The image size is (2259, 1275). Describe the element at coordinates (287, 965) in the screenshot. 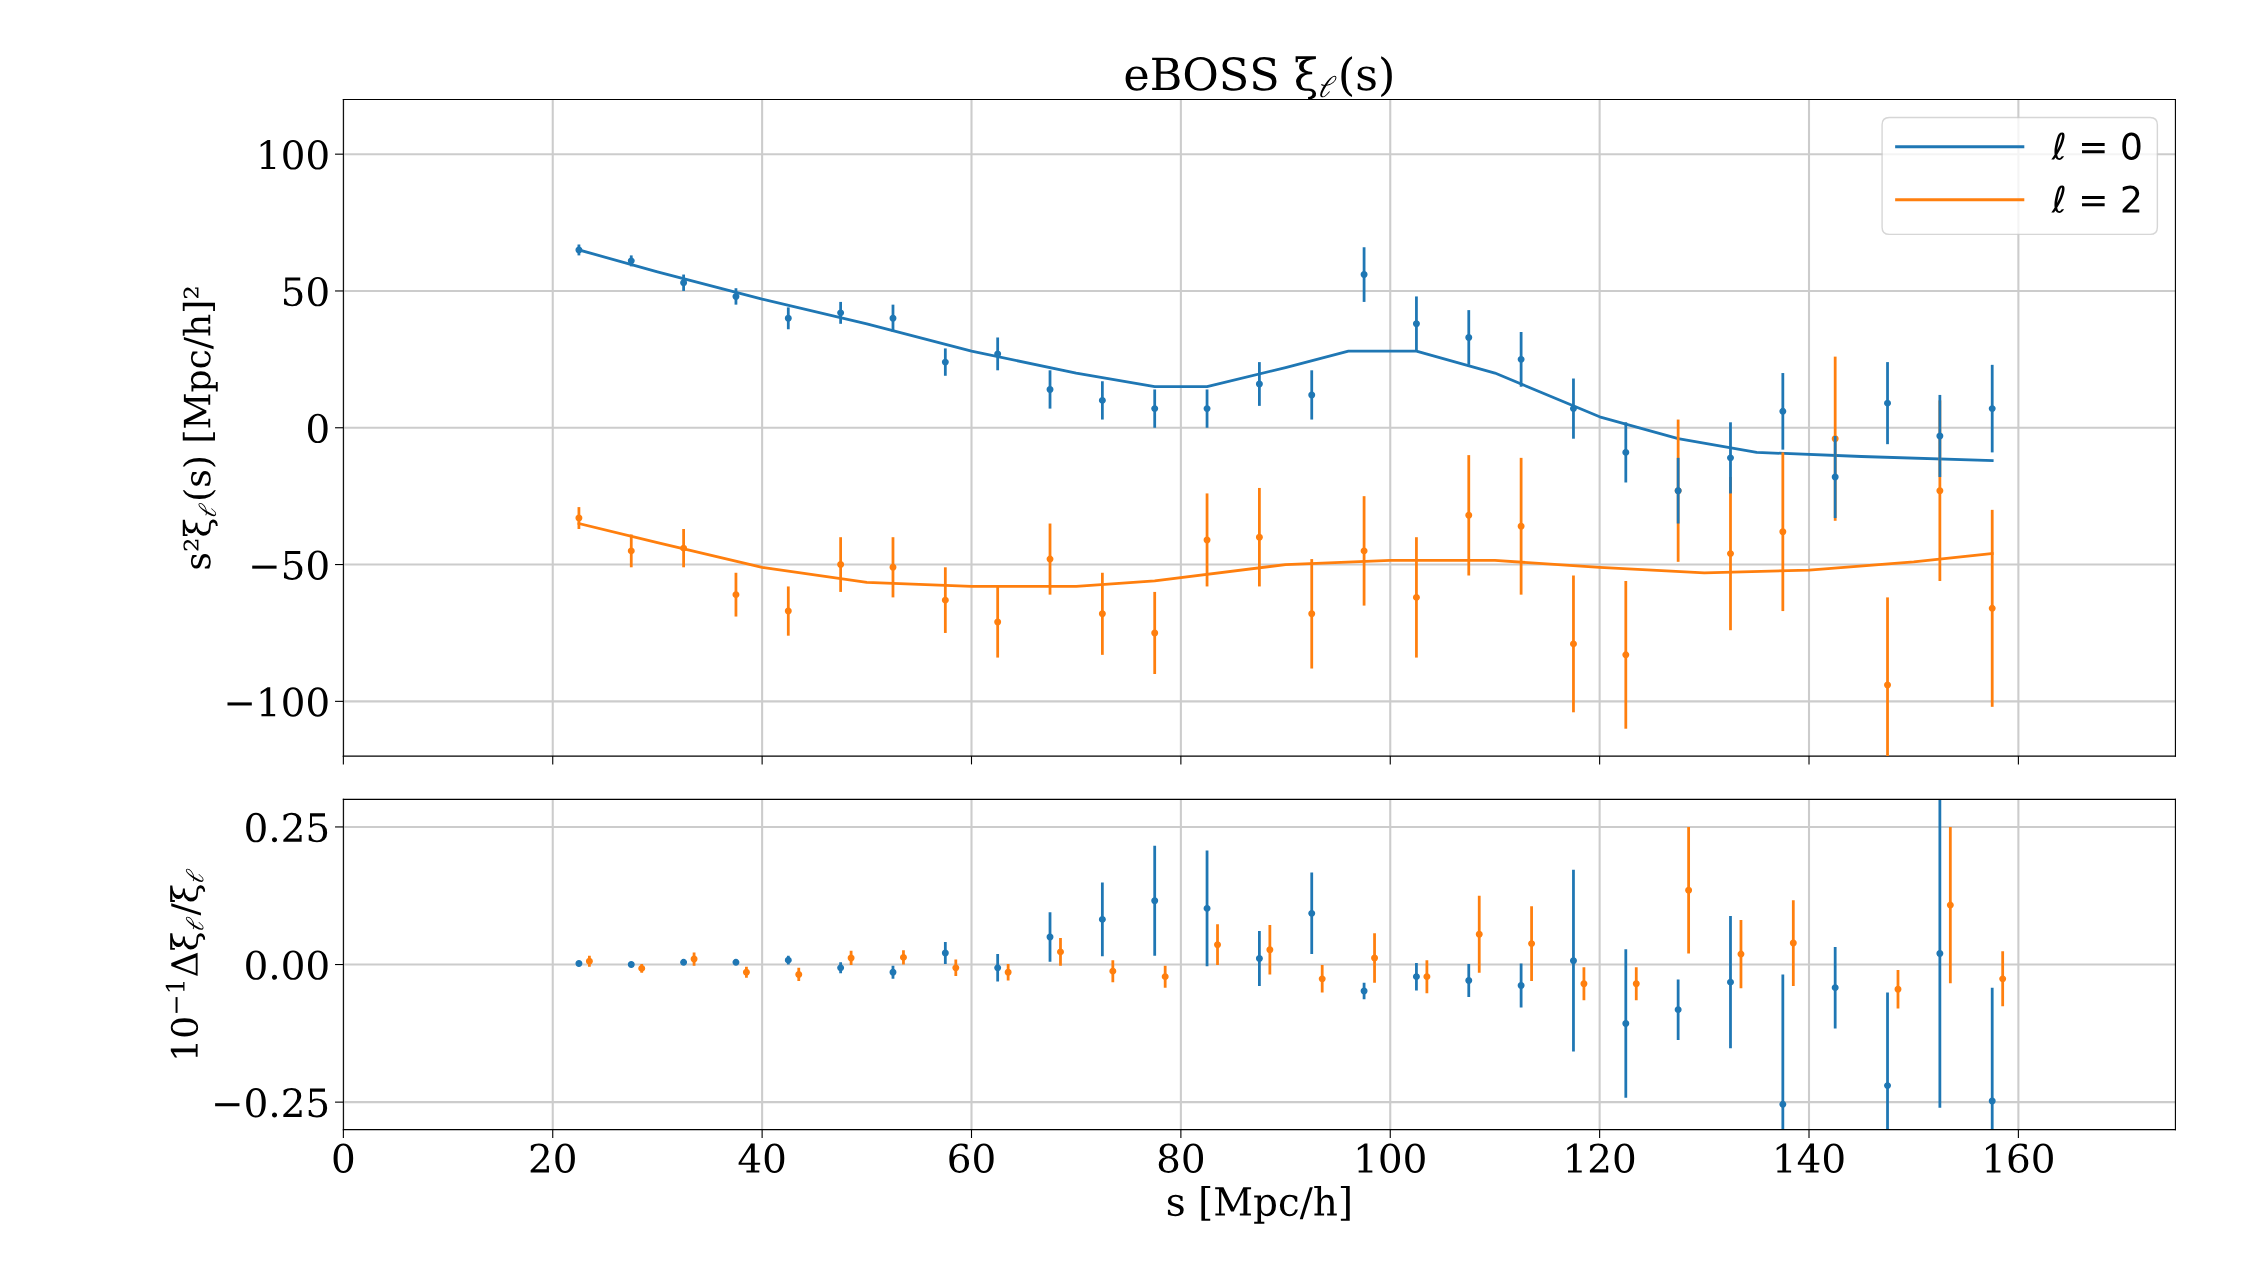

I see `y-tick-label: 0.00` at that location.